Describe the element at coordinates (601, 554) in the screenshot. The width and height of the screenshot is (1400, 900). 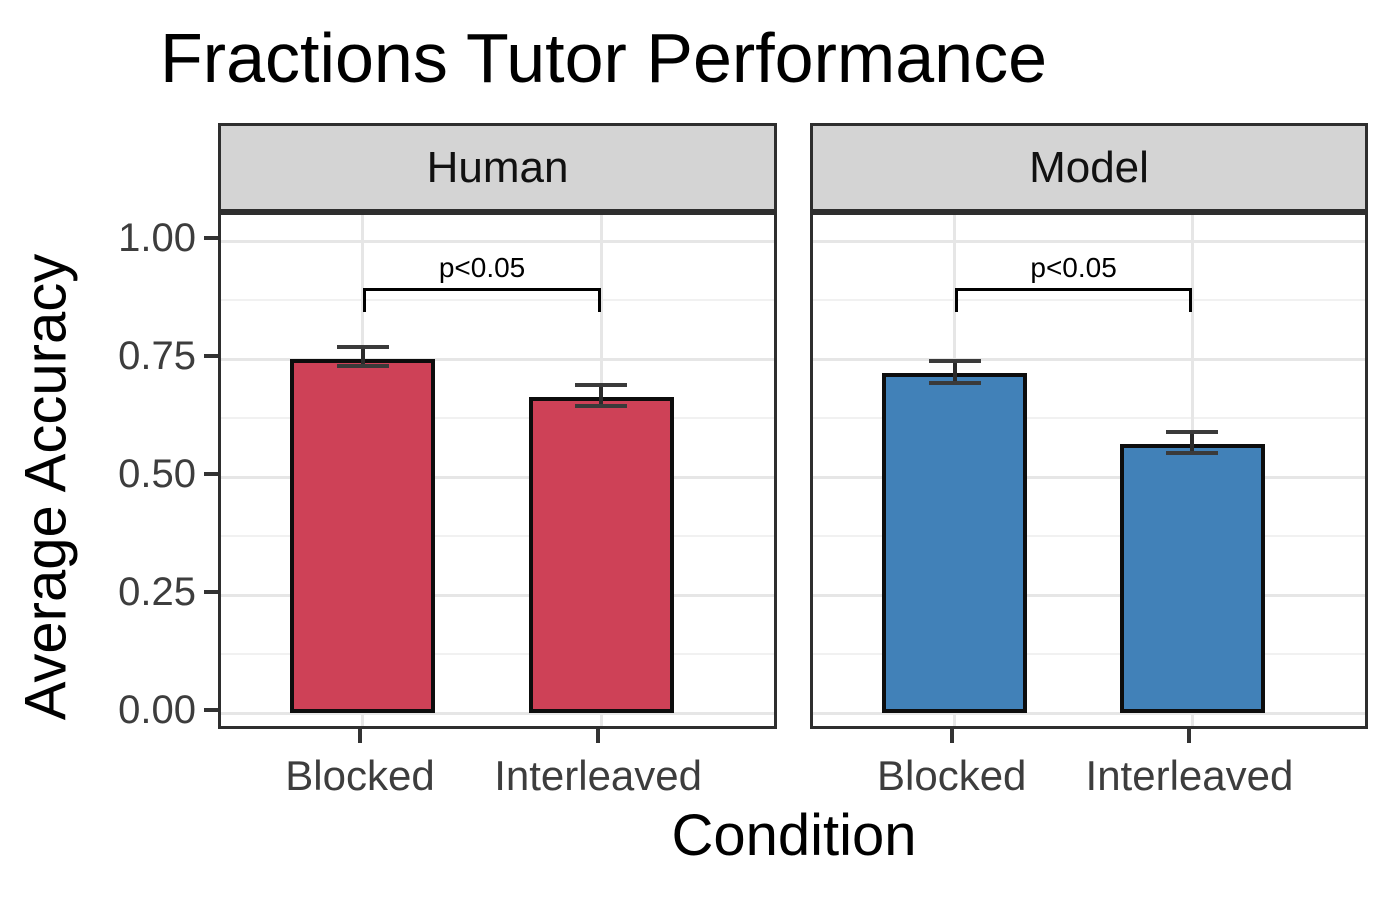
I see `bar-human-interleaved` at that location.